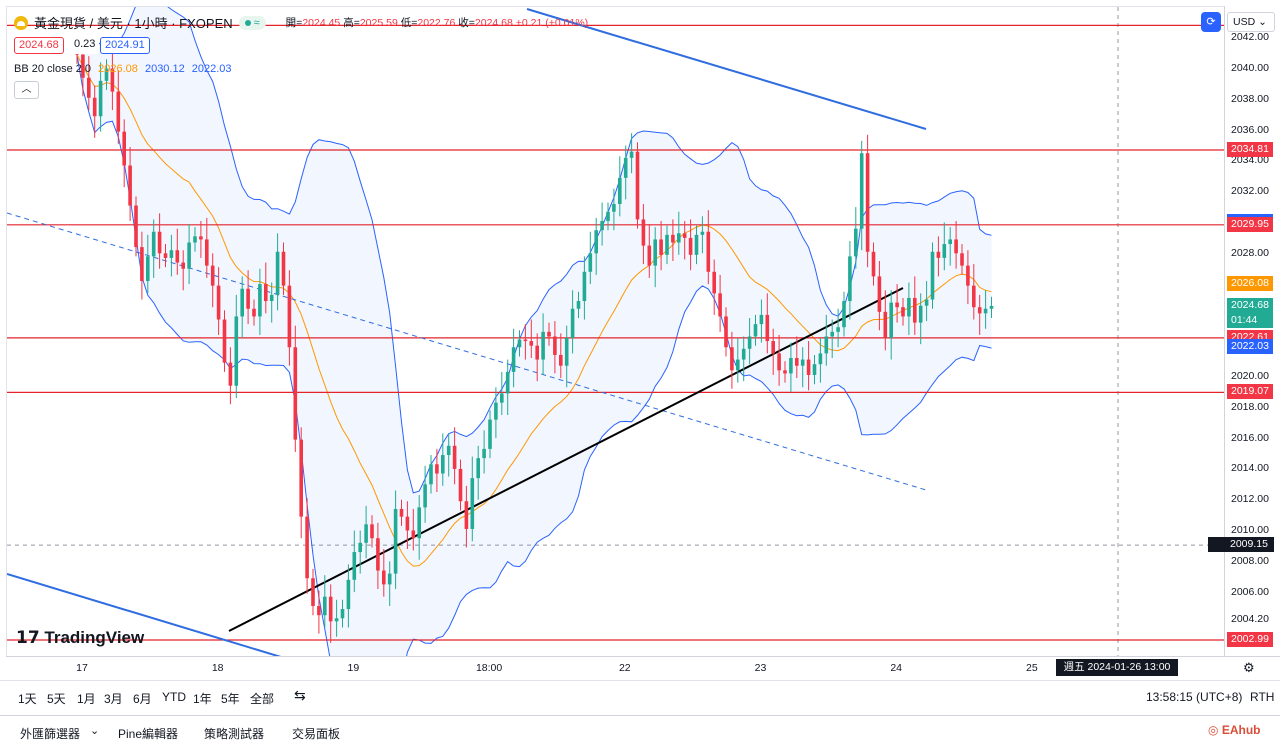 The width and height of the screenshot is (1280, 747). Describe the element at coordinates (27, 699) in the screenshot. I see `range-button: 1天` at that location.